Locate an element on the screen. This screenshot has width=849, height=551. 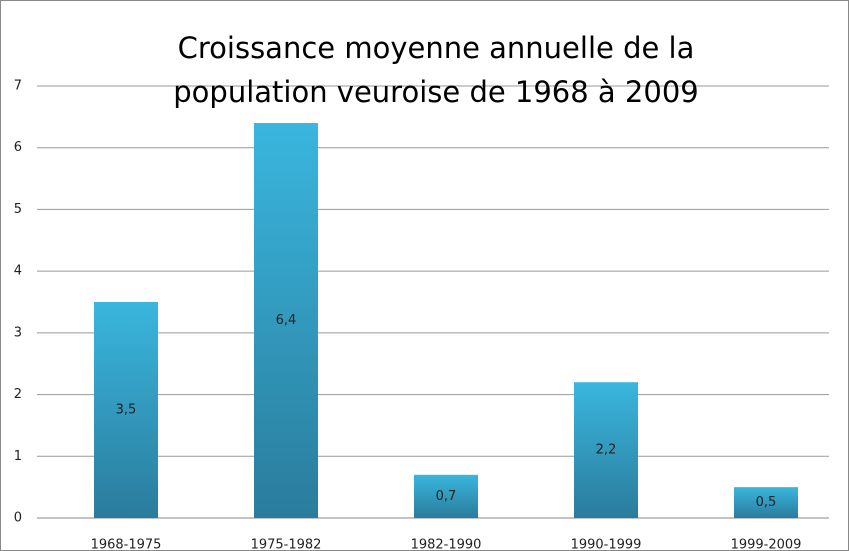
data-label: 3,5 is located at coordinates (126, 410).